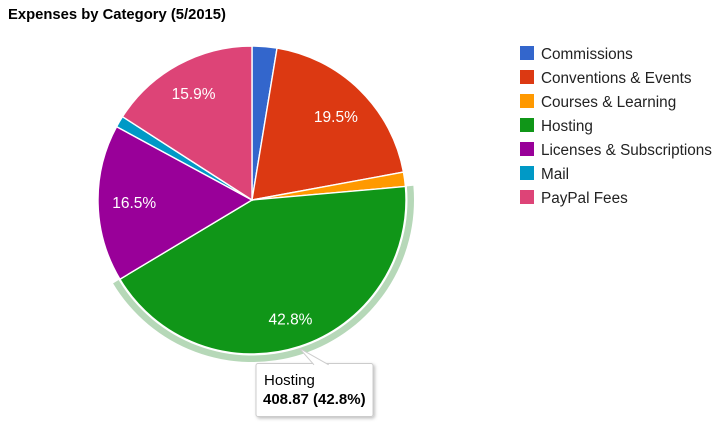 This screenshot has width=714, height=428. I want to click on svg-text: Mail, so click(555, 174).